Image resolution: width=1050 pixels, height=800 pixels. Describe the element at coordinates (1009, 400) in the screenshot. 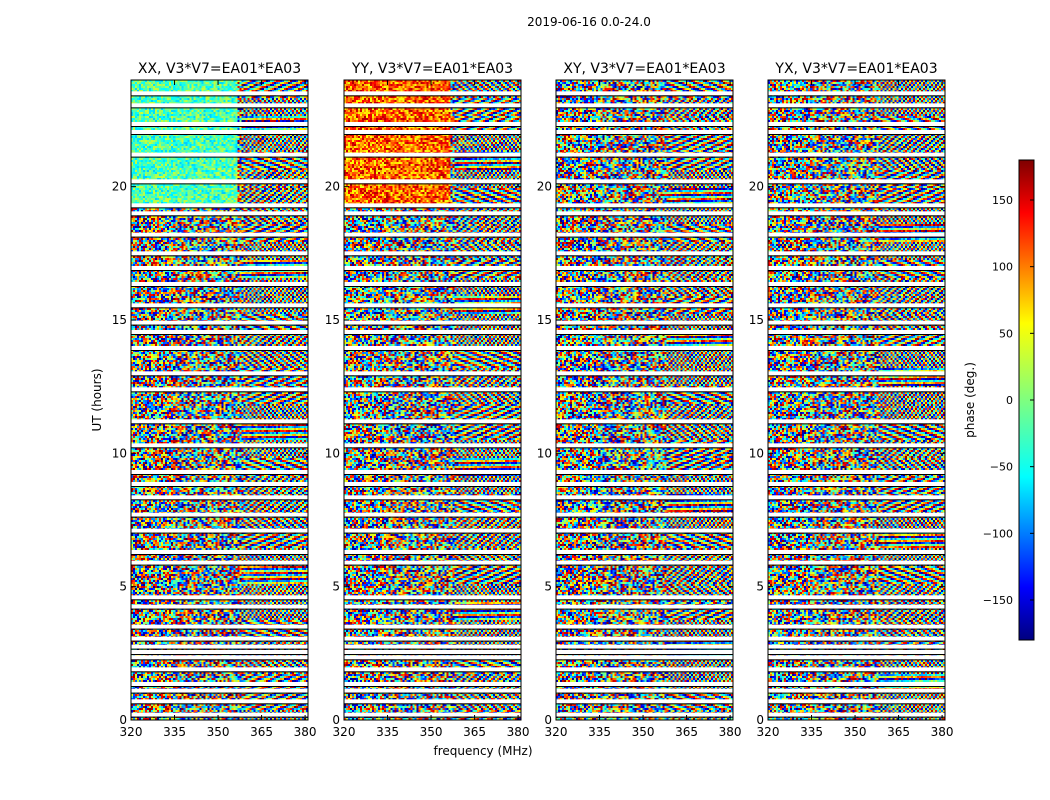

I see `colorbar-tick-label: 0` at that location.